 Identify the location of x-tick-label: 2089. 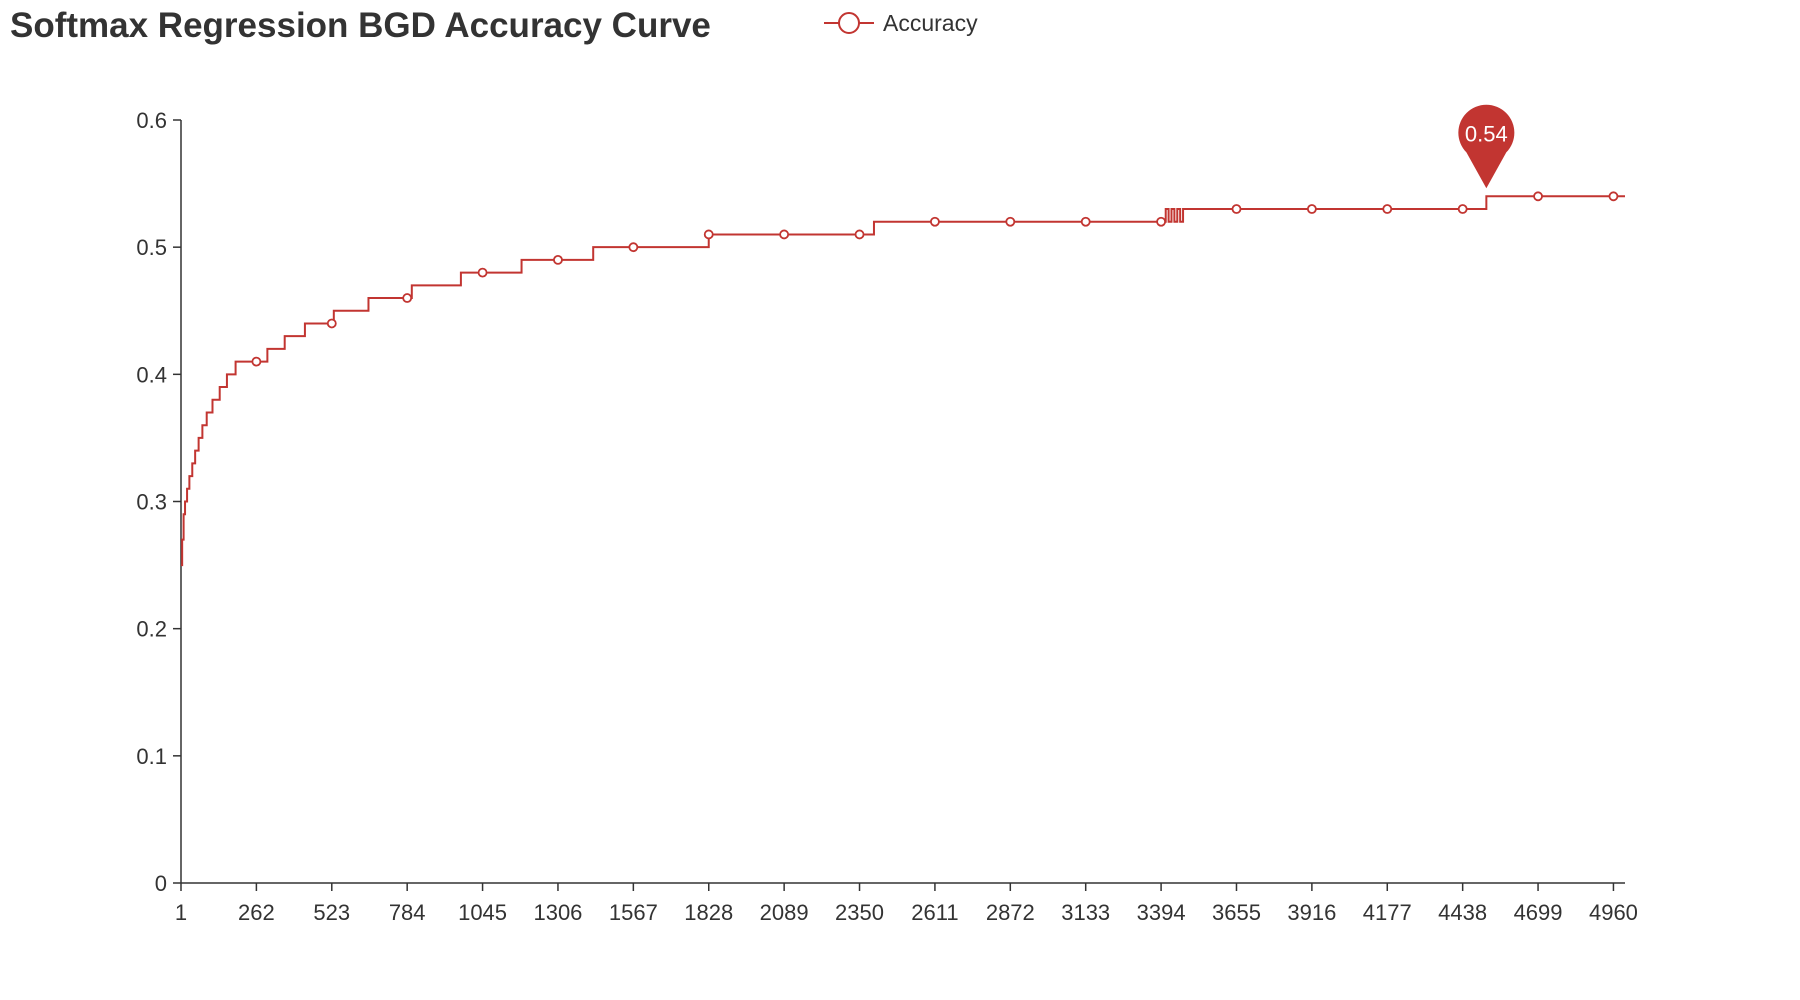
(784, 912).